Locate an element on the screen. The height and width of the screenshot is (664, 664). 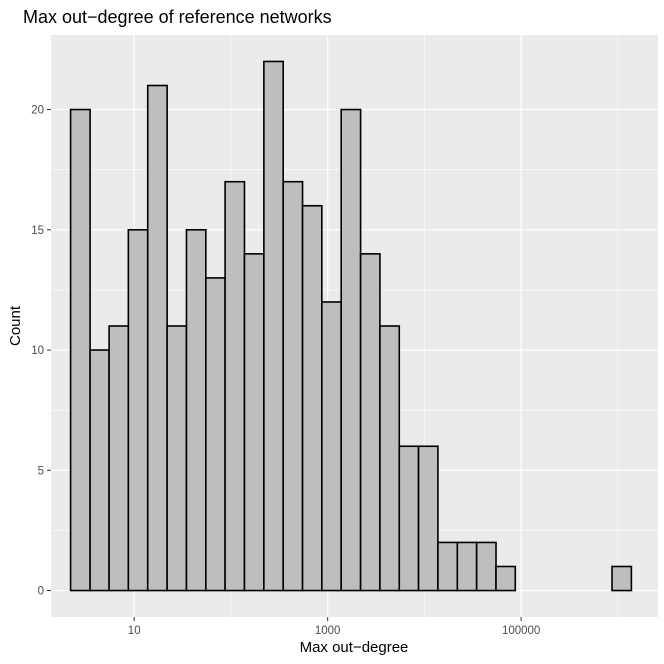
y-tick-label: 0 is located at coordinates (41, 592).